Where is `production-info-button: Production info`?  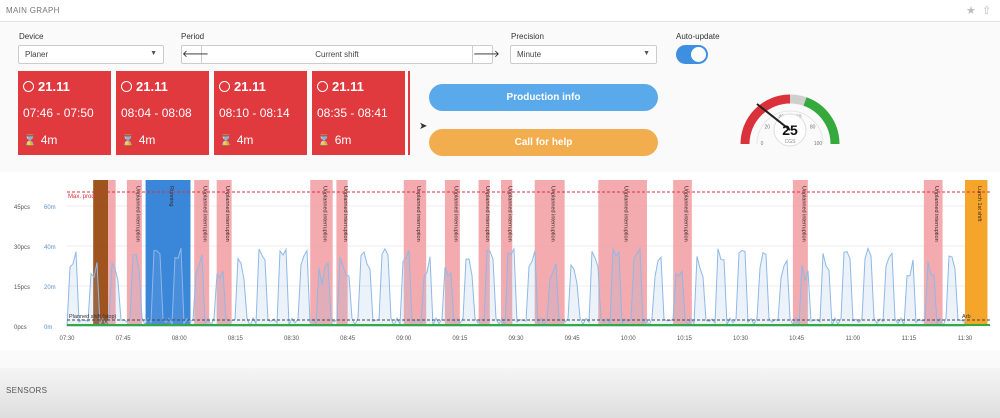
production-info-button: Production info is located at coordinates (543, 97).